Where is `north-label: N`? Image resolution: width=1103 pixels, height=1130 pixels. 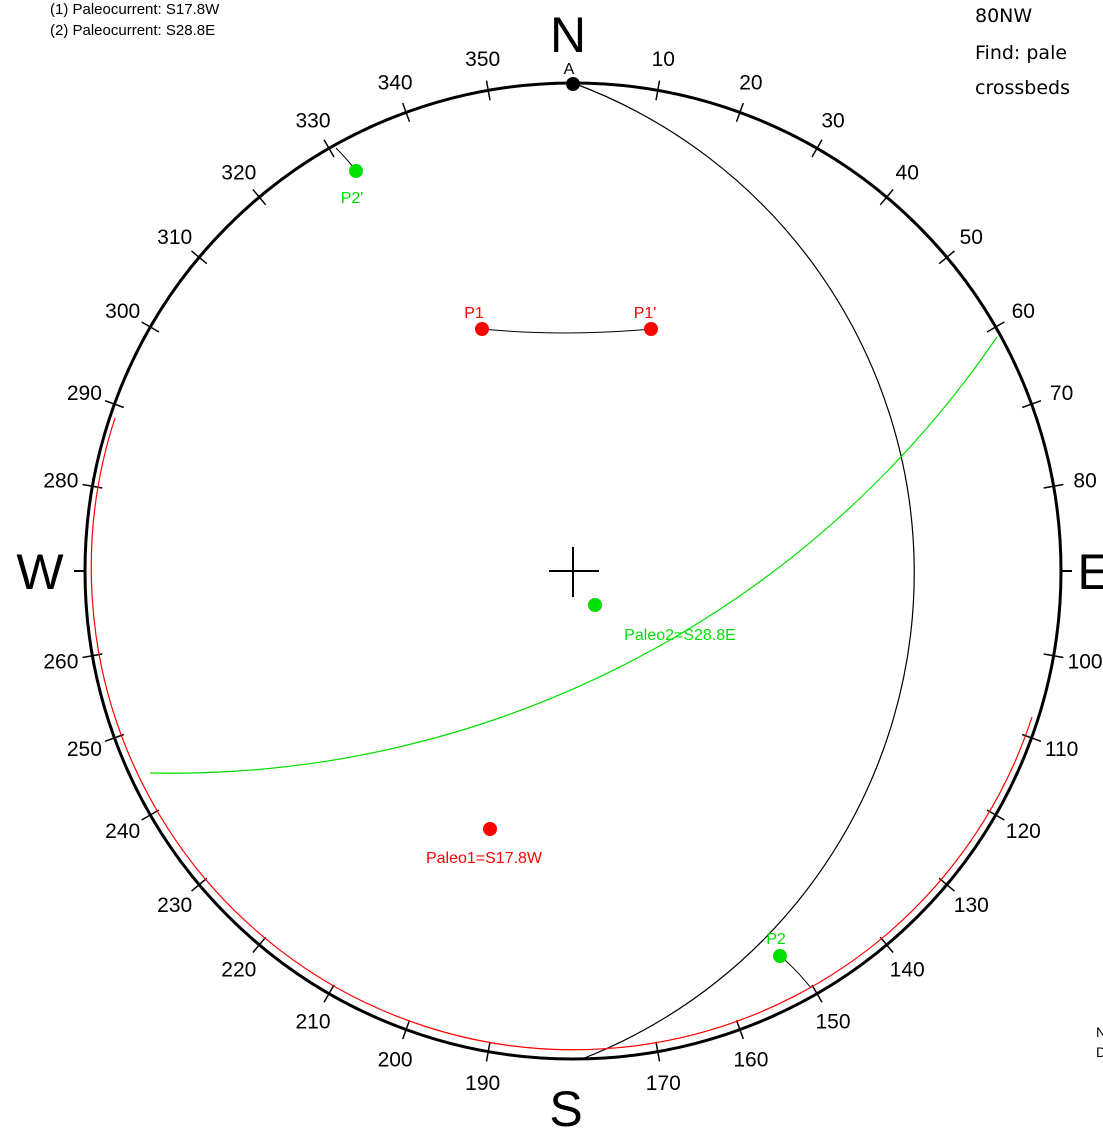
north-label: N is located at coordinates (568, 35).